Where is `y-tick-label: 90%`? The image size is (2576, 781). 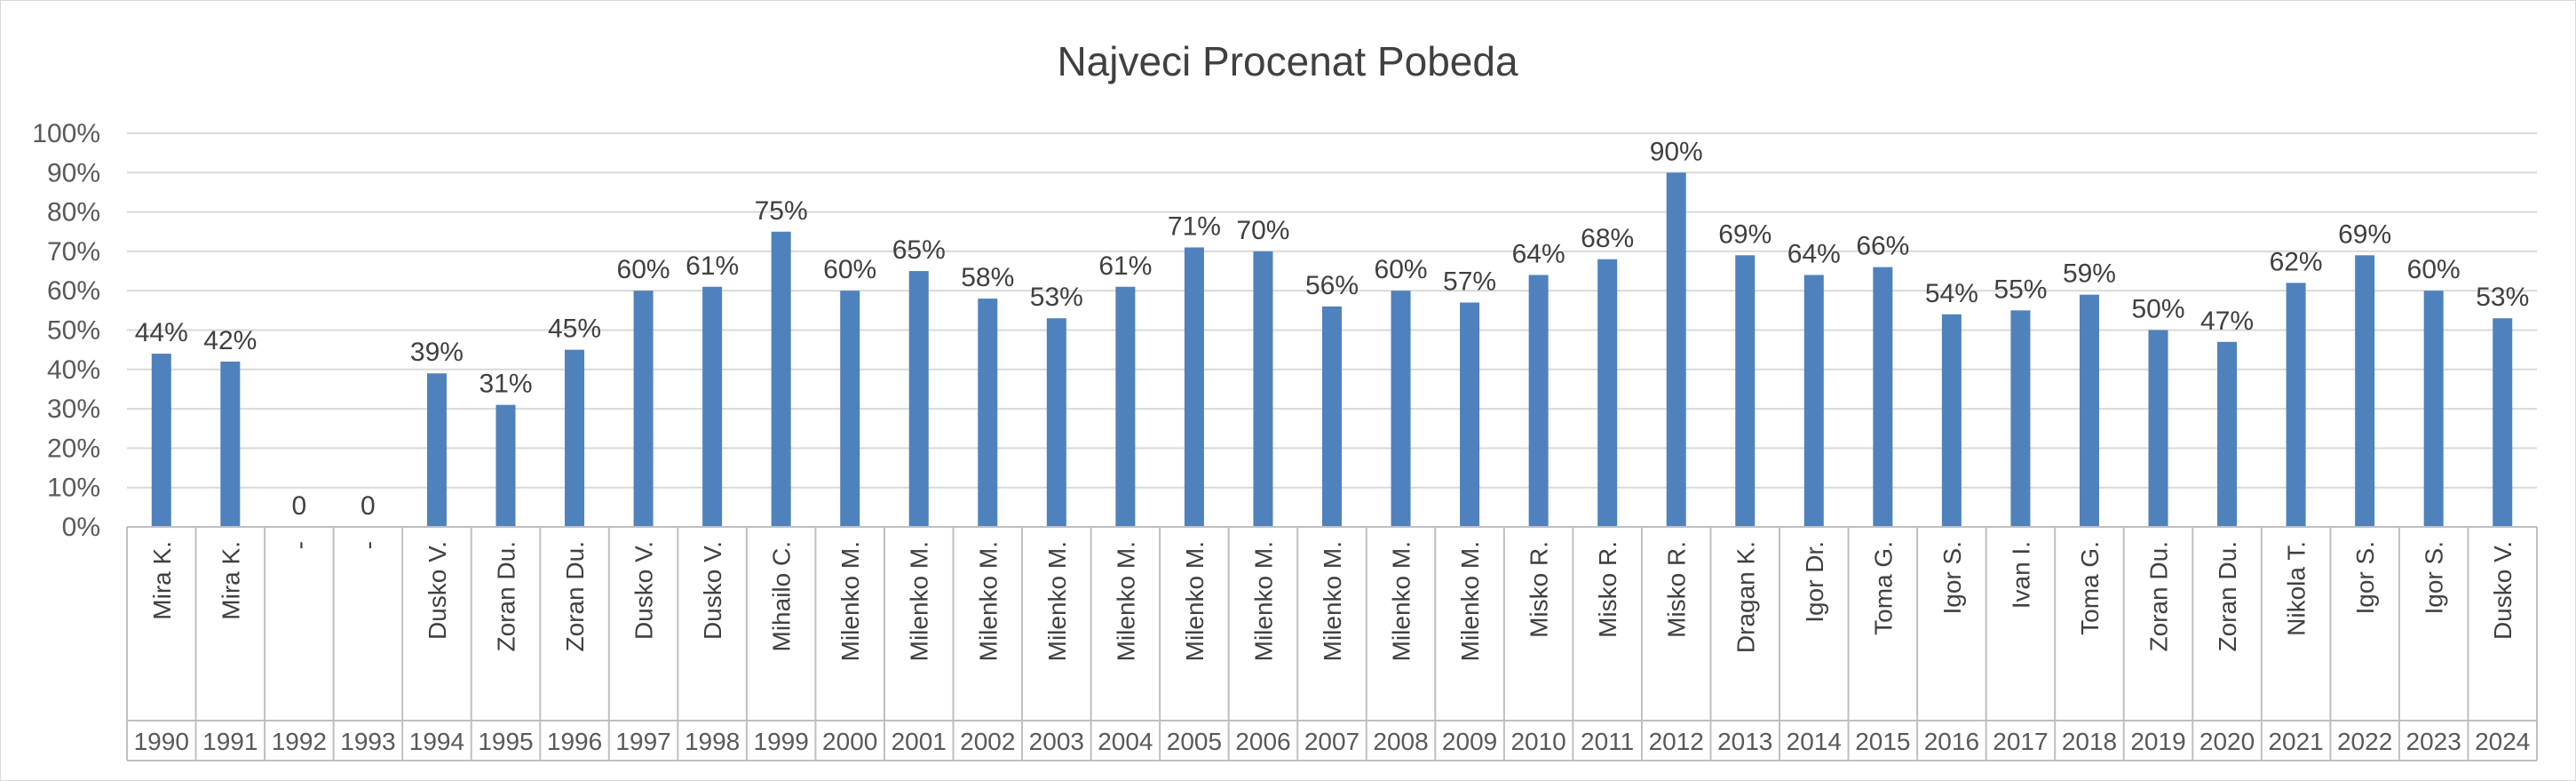 y-tick-label: 90% is located at coordinates (74, 172).